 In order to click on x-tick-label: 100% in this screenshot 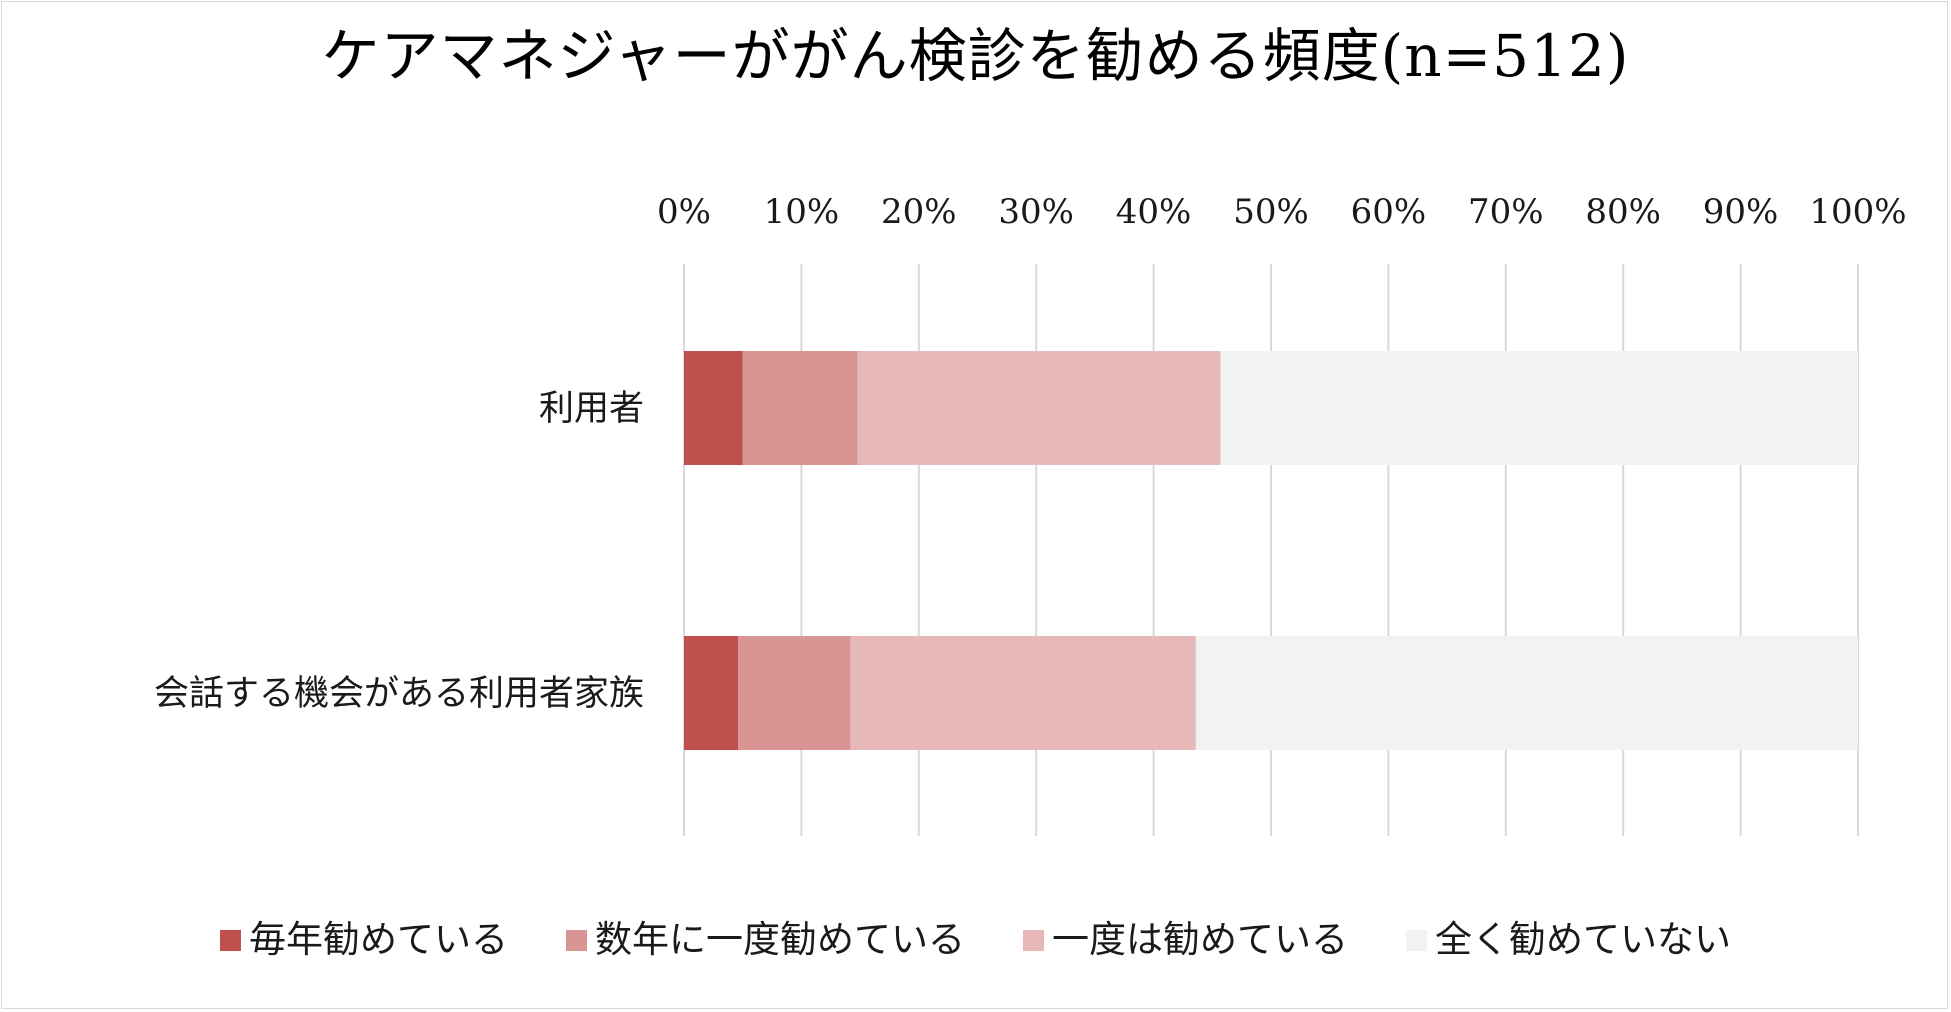, I will do `click(1857, 212)`.